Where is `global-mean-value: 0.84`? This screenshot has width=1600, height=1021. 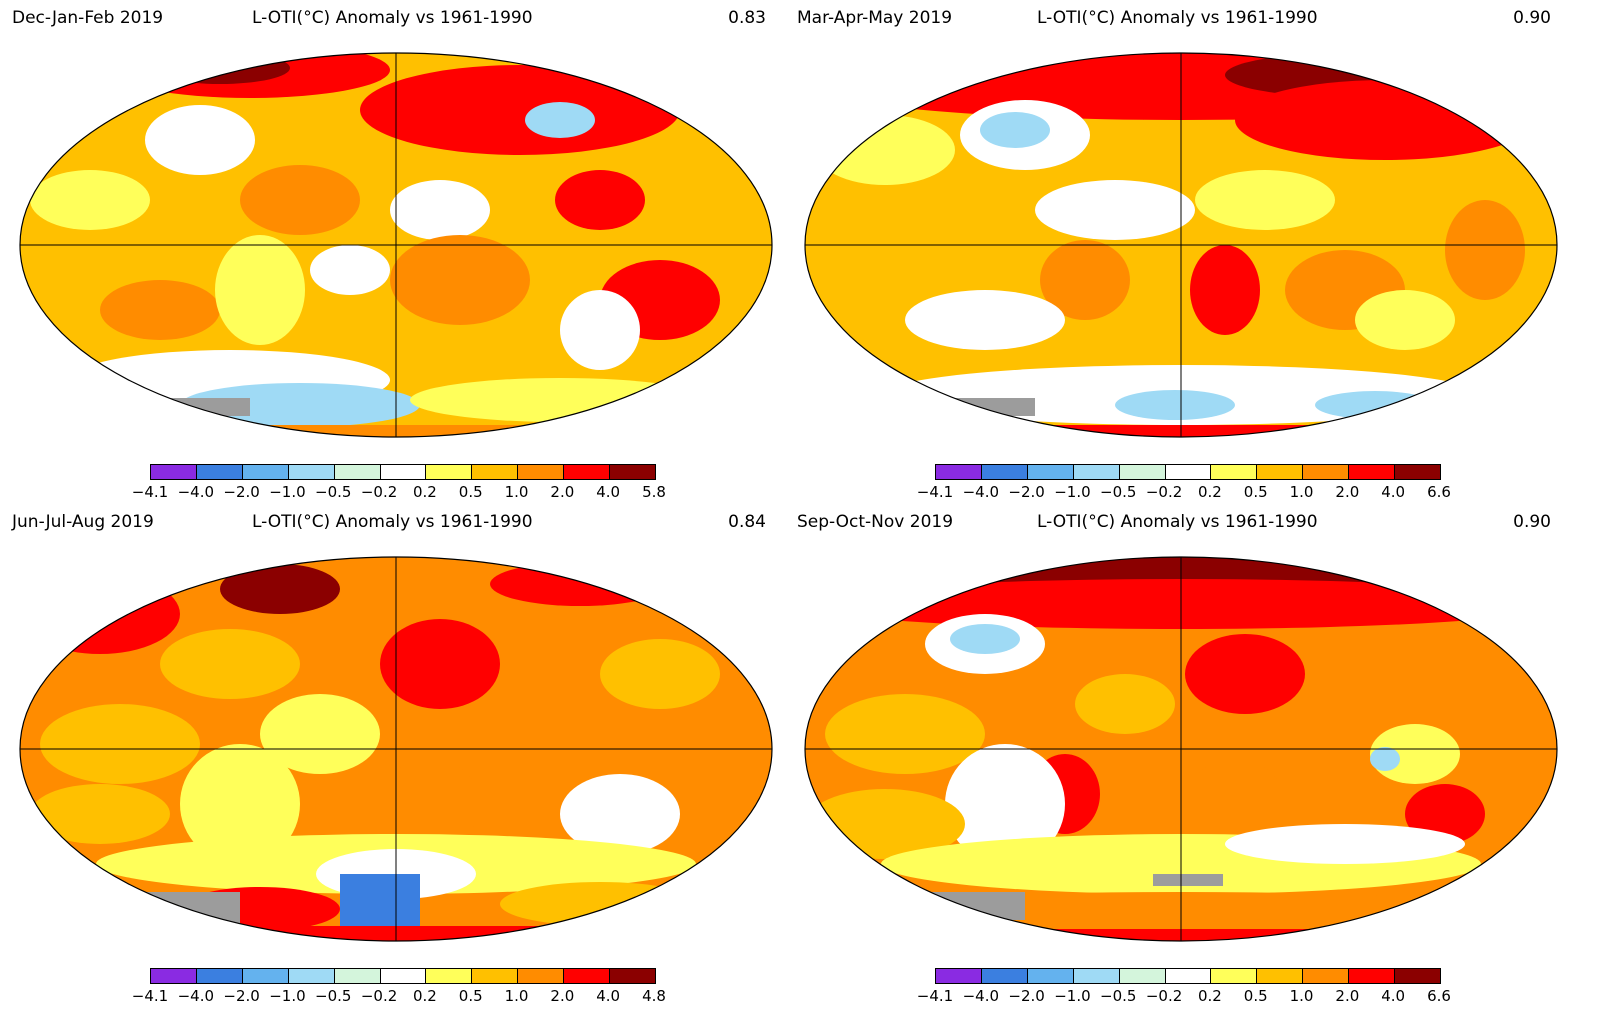
global-mean-value: 0.84 is located at coordinates (747, 522).